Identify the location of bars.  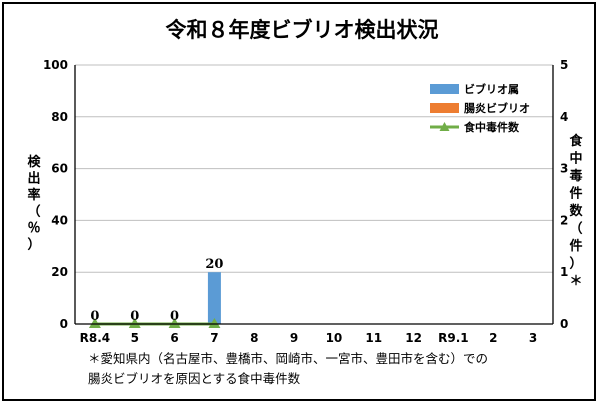
(214, 298).